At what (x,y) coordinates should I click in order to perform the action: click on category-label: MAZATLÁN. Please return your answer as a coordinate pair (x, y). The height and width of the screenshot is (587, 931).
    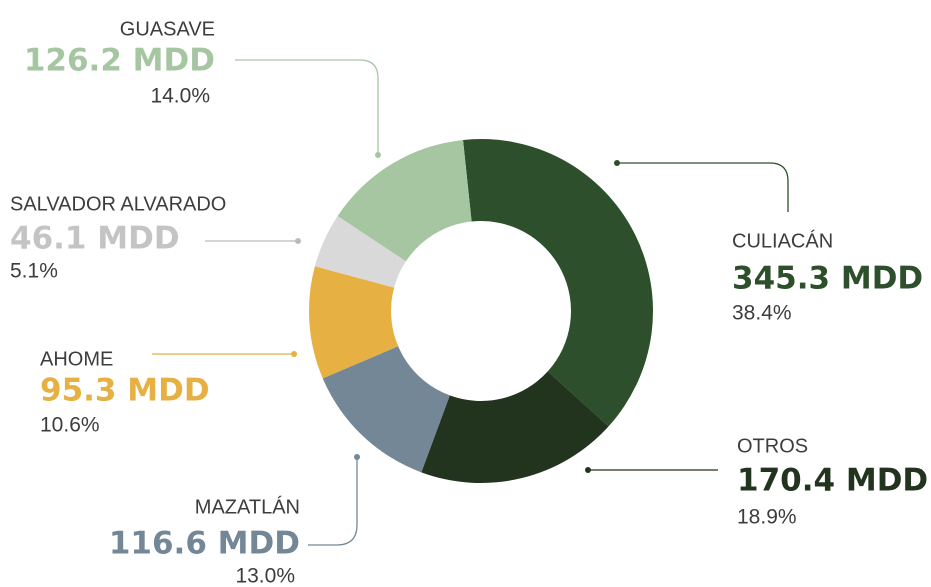
    Looking at the image, I should click on (247, 506).